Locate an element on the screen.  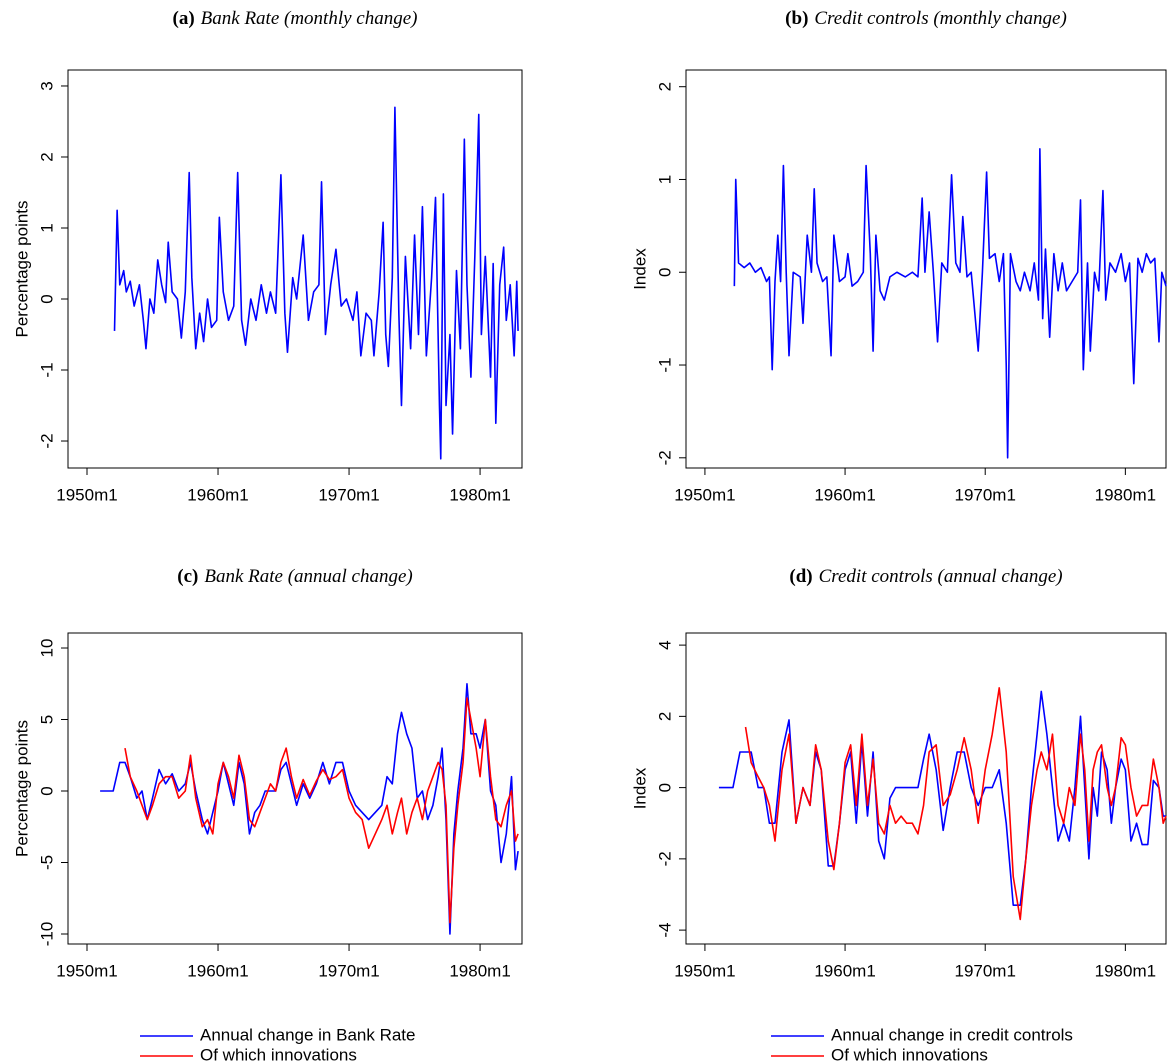
panel-title: (b) Credit controls (monthly change) is located at coordinates (926, 18).